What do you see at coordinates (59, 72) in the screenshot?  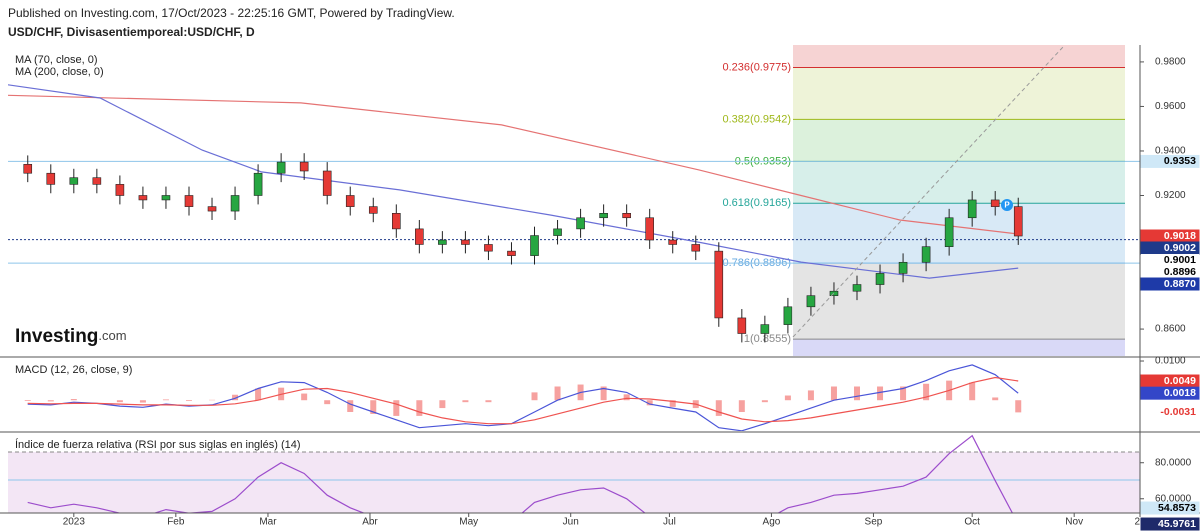 I see `legend-entry: MA (200, close, 0)` at bounding box center [59, 72].